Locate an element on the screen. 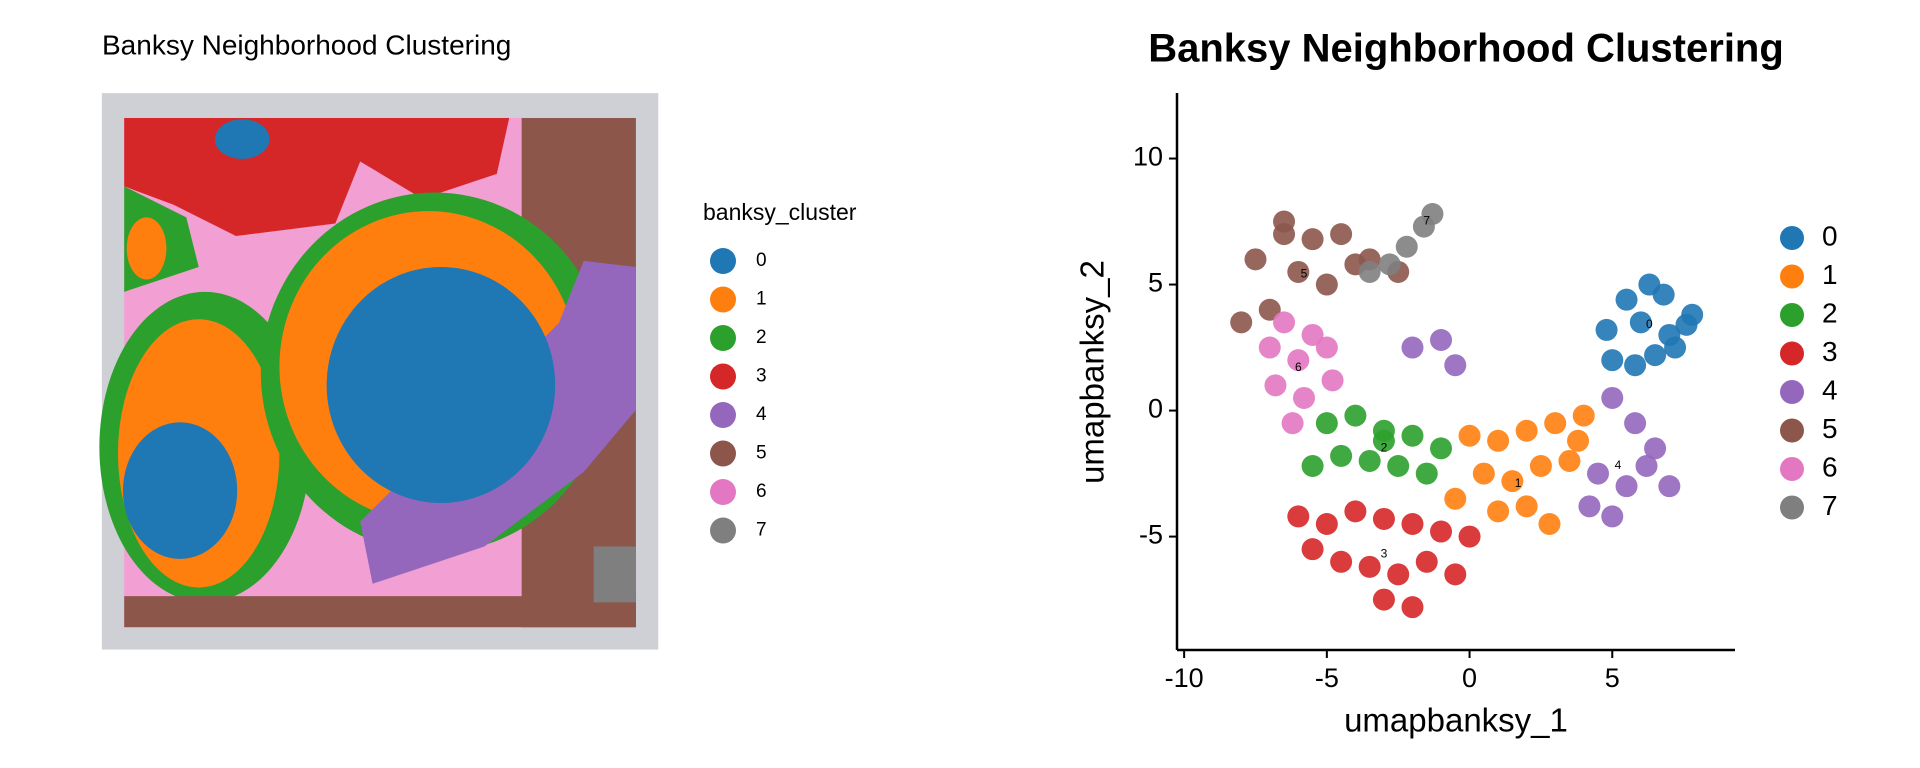 The image size is (1920, 768). x-axis-label: umapbanksy_1 is located at coordinates (1456, 720).